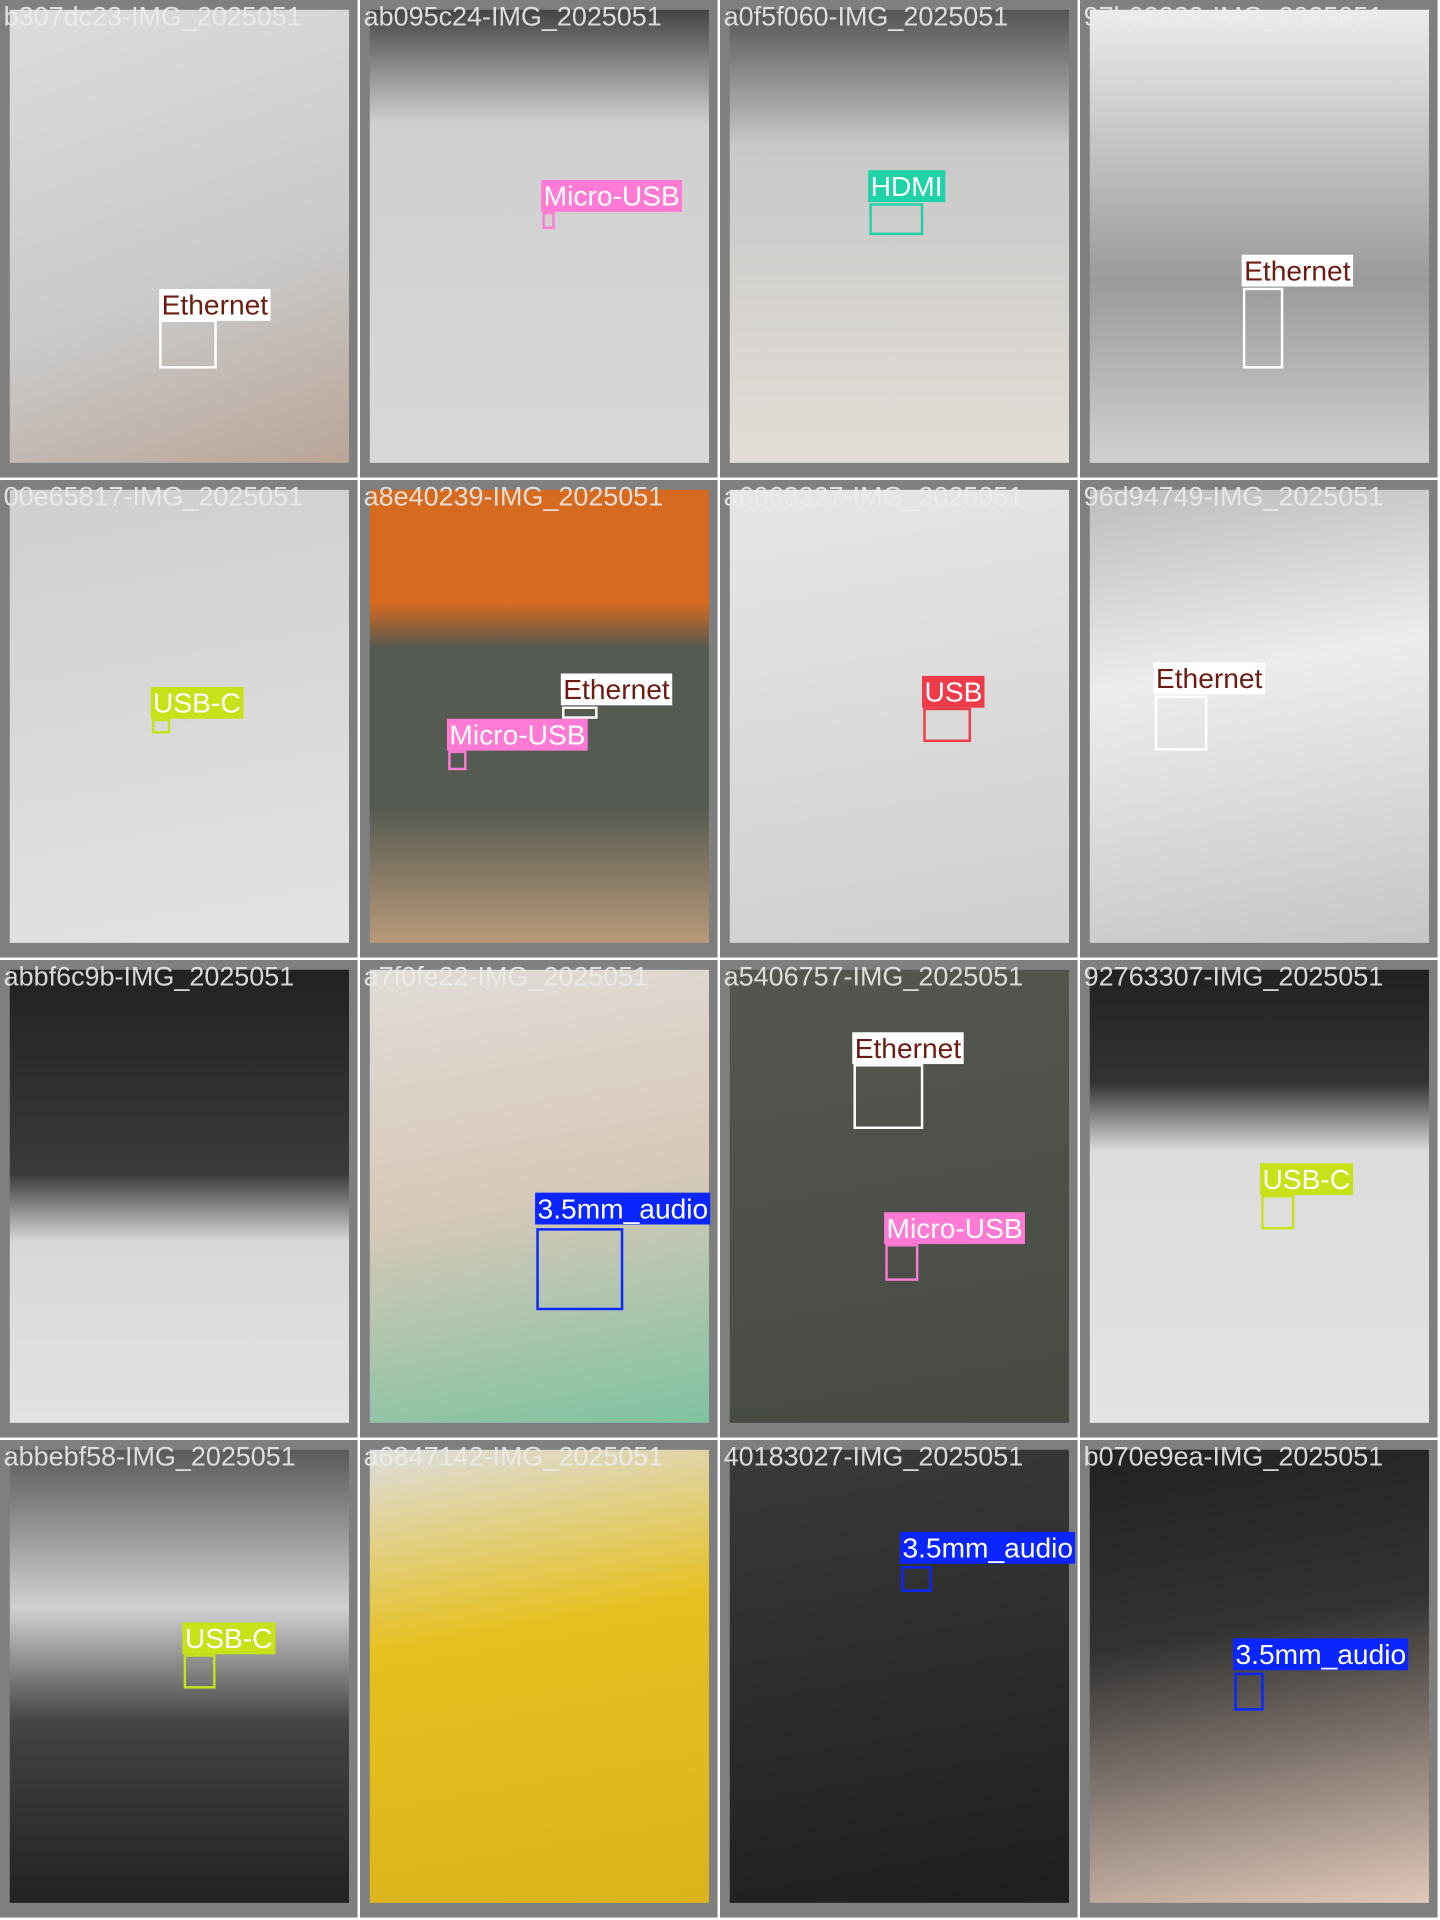 This screenshot has height=1920, width=1440. I want to click on filename: 00e65817-IMG_2025051, so click(153, 496).